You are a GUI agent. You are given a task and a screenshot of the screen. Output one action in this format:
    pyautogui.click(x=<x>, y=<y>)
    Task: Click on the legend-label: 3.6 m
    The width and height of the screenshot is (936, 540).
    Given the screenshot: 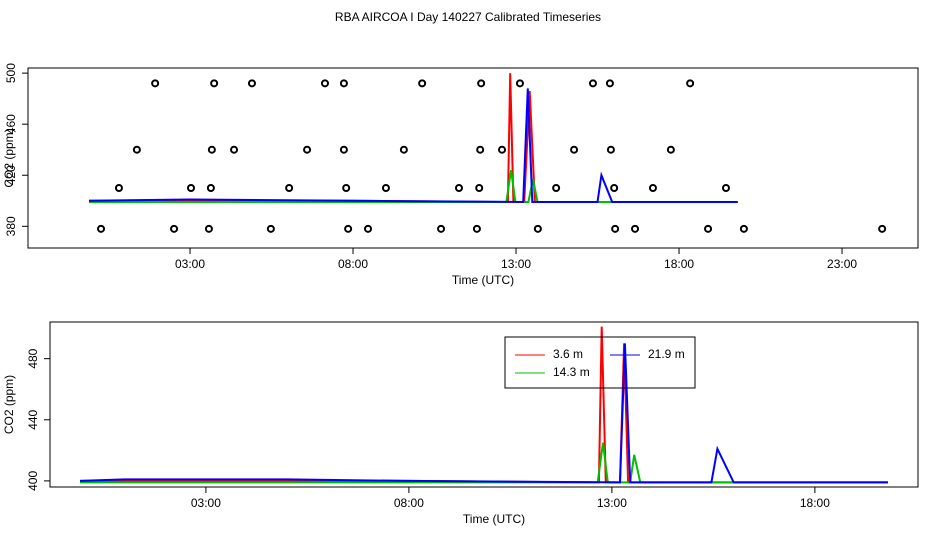 What is the action you would take?
    pyautogui.click(x=568, y=354)
    